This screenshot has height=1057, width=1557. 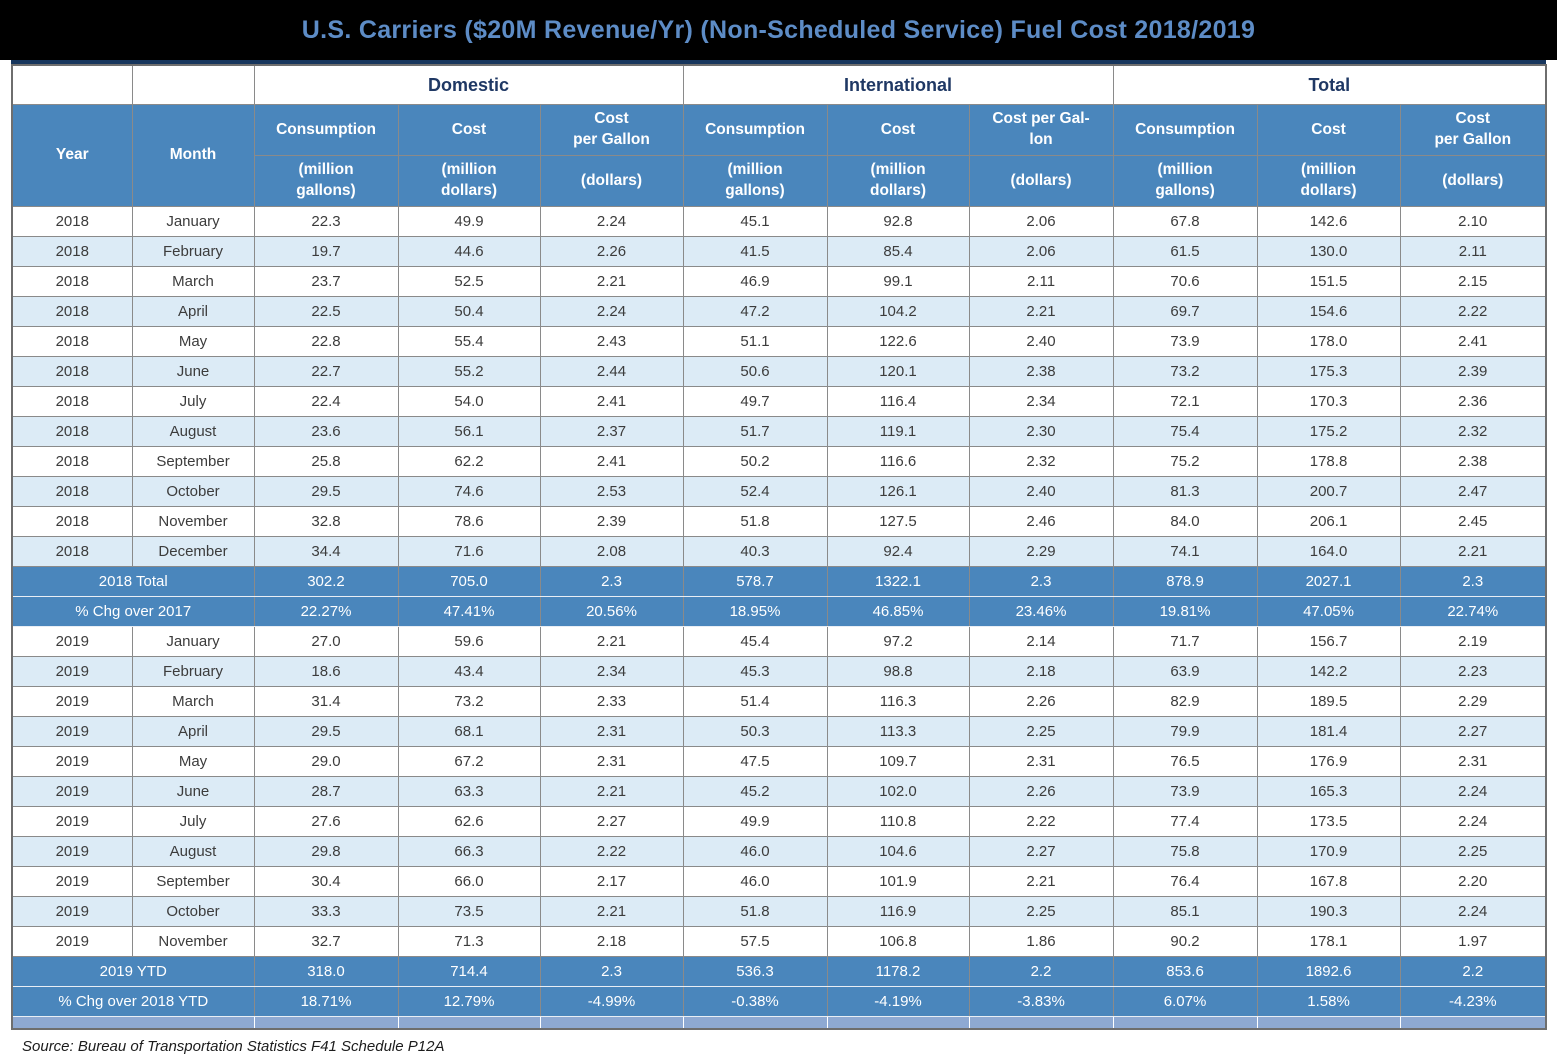 I want to click on unit-international-cost-per-gallon: (dollars), so click(x=1041, y=181).